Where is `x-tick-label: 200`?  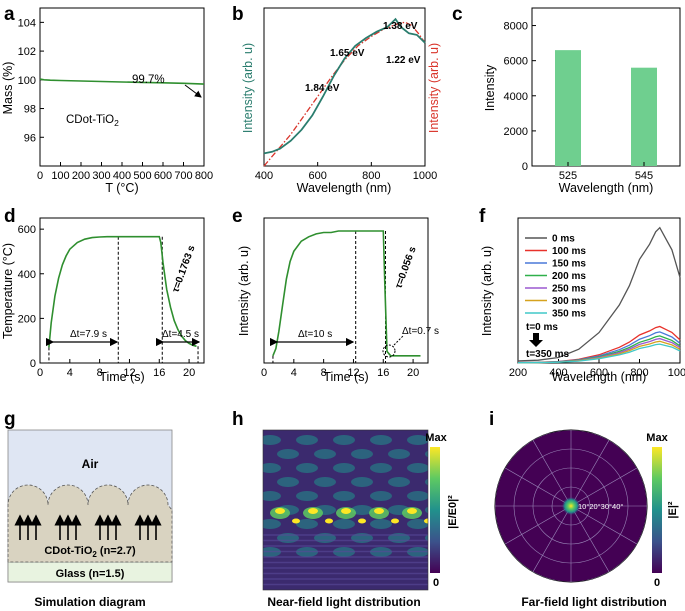 x-tick-label: 200 is located at coordinates (518, 373).